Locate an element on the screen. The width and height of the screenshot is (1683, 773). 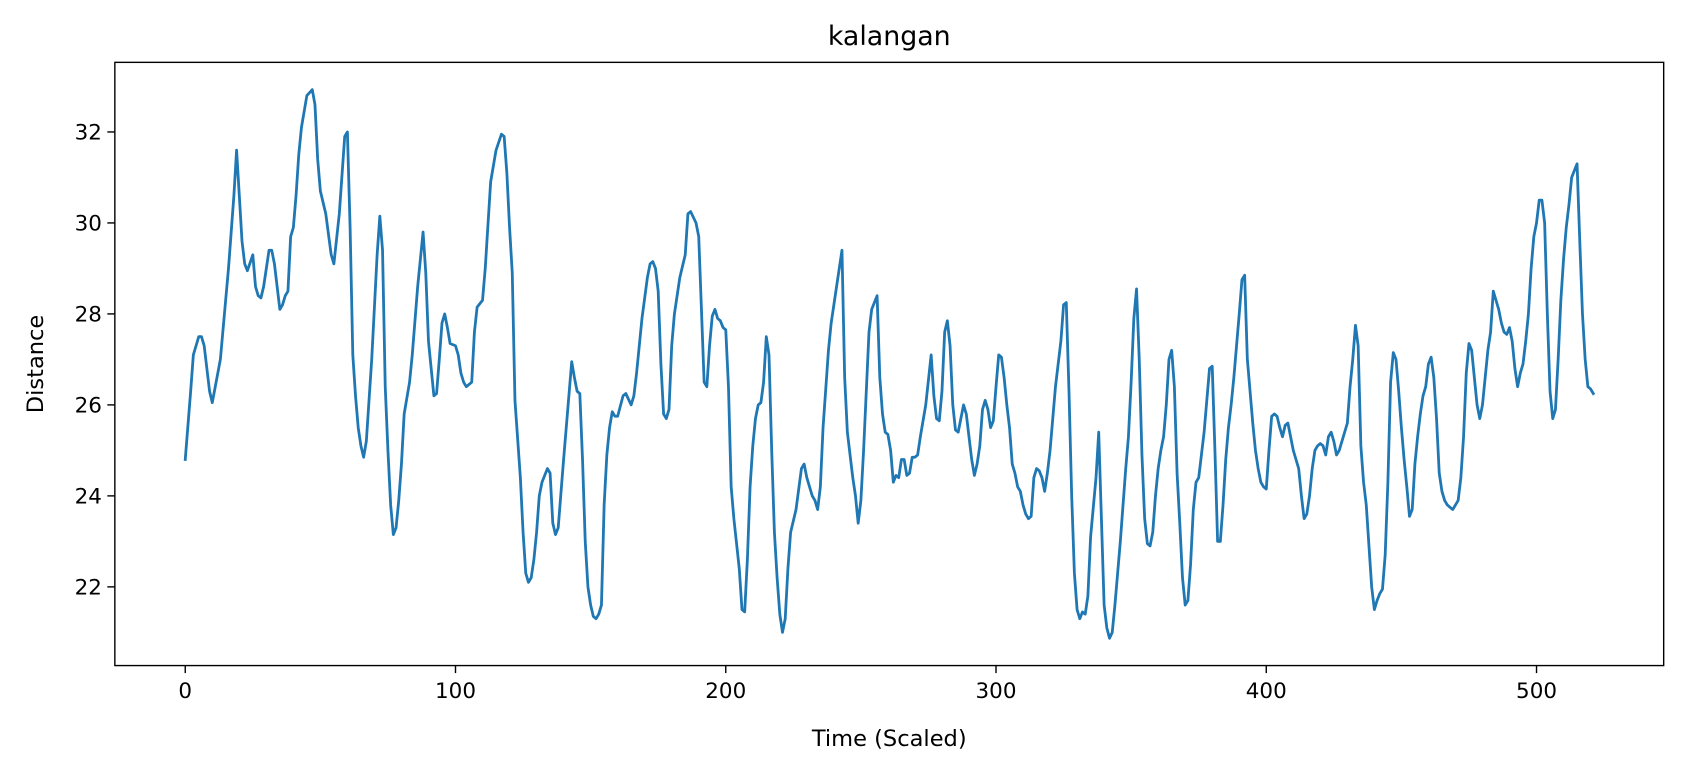
x-tick-label: 500 is located at coordinates (1536, 691).